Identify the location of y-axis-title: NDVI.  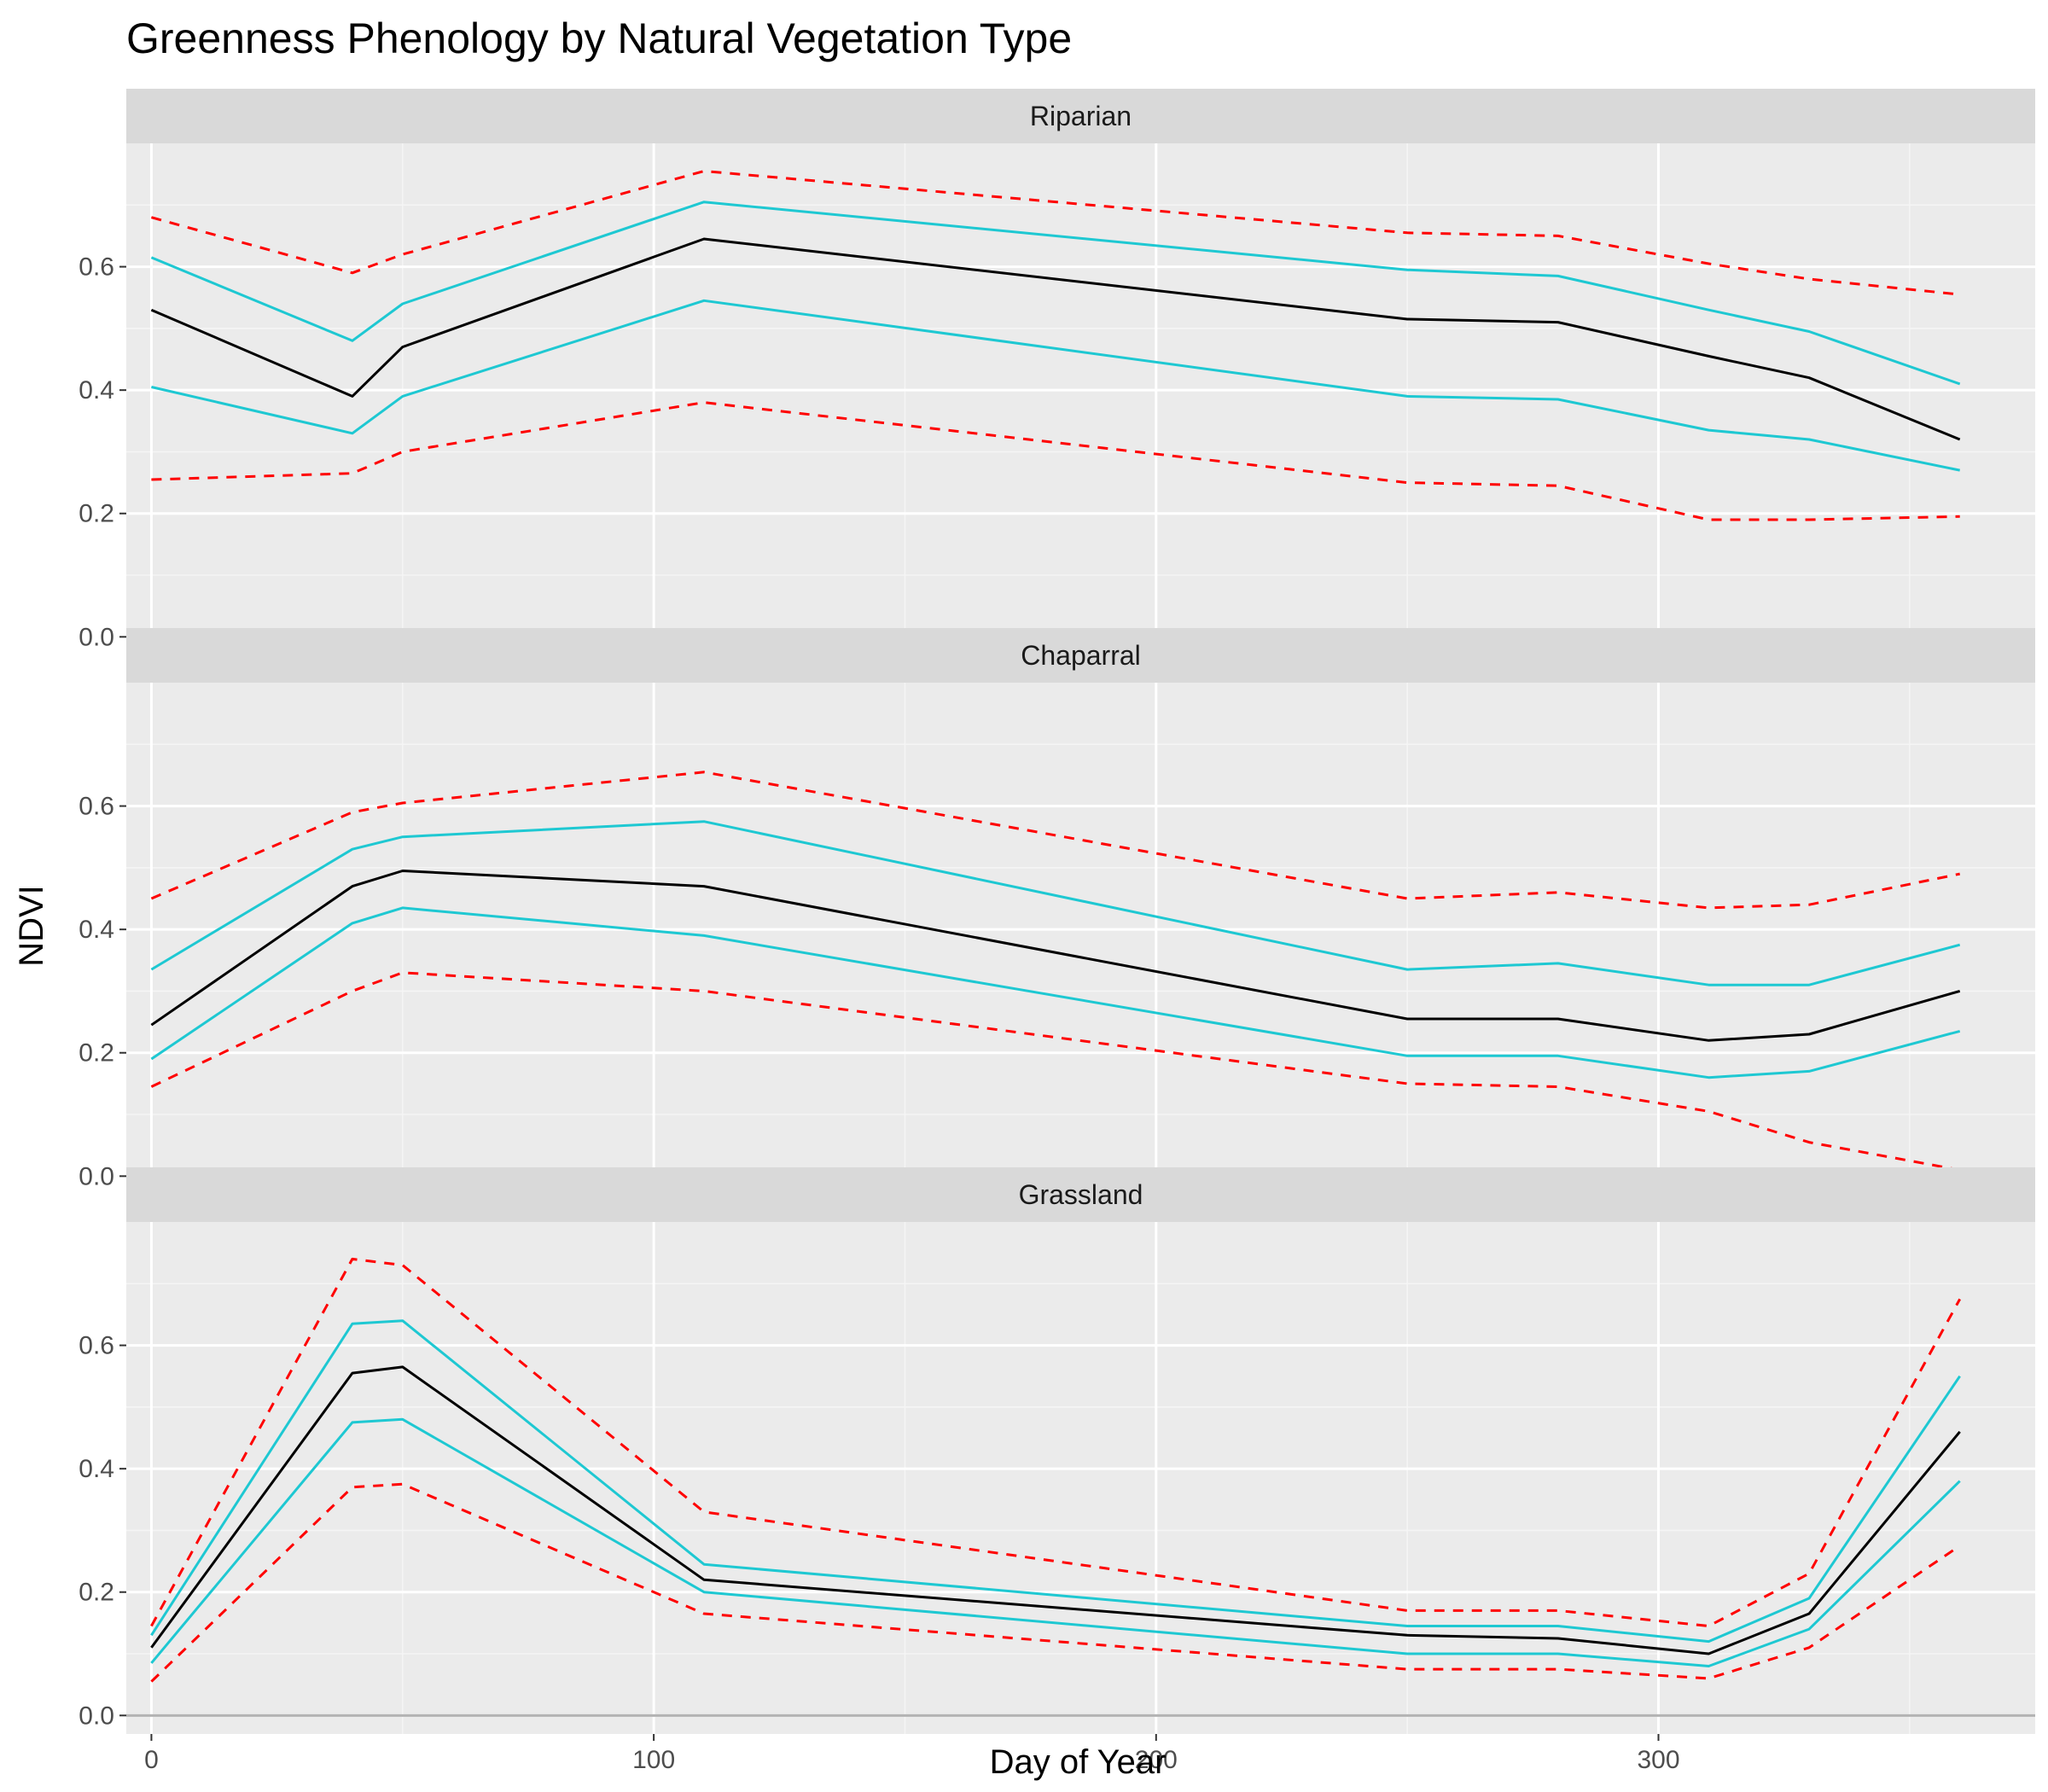
(32, 926).